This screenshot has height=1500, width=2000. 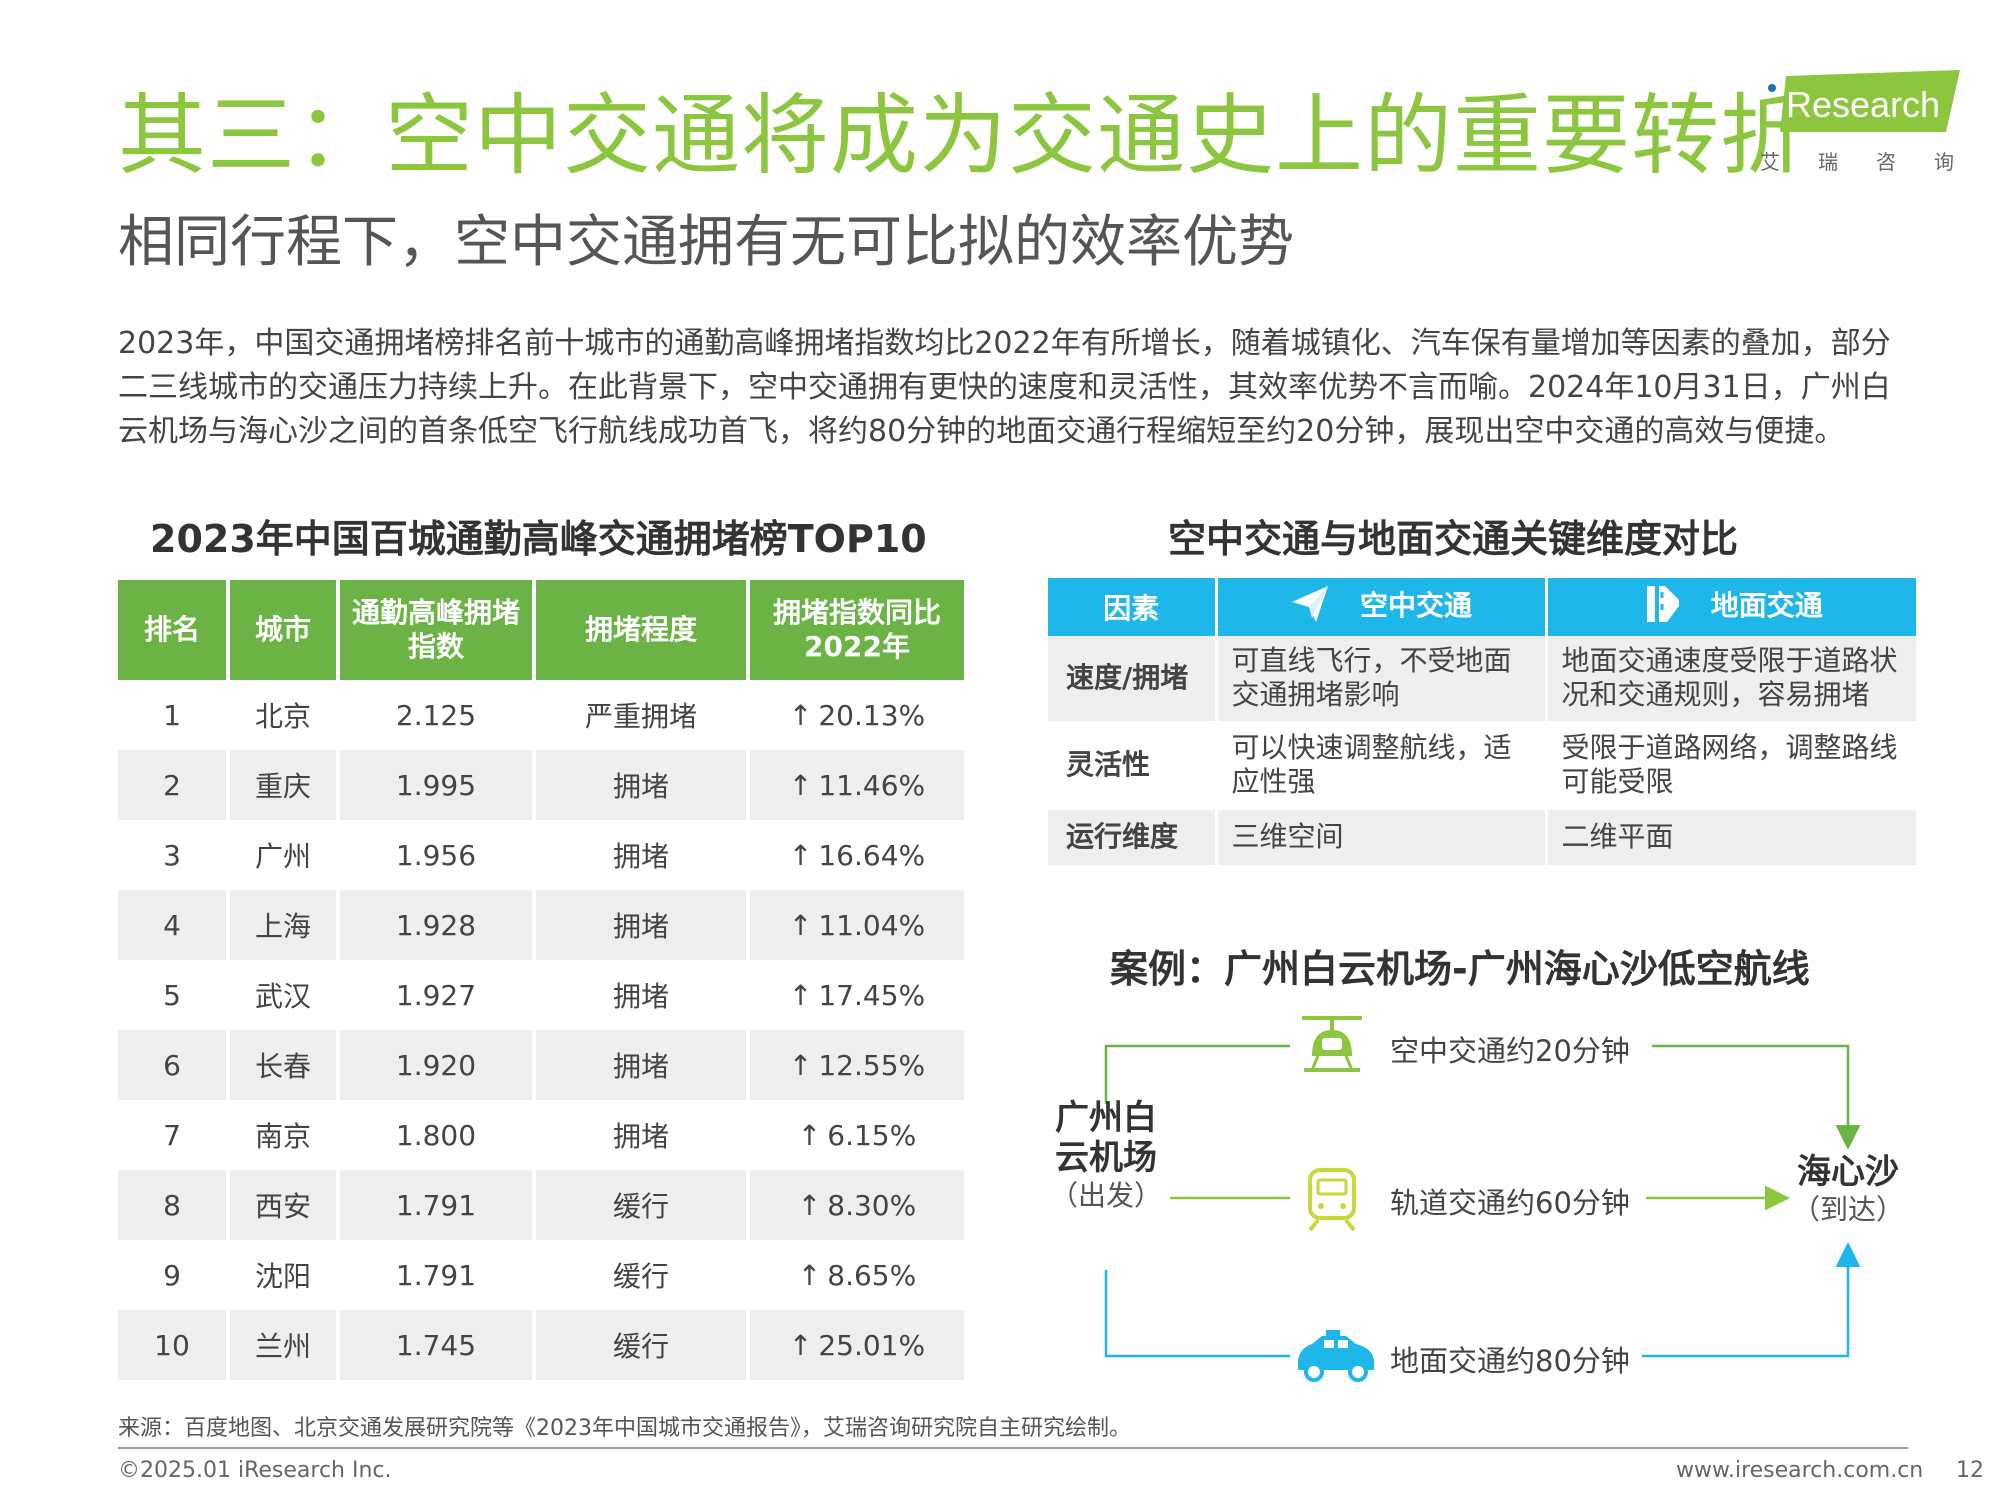 I want to click on yoy-value: 20.13%, so click(x=872, y=715).